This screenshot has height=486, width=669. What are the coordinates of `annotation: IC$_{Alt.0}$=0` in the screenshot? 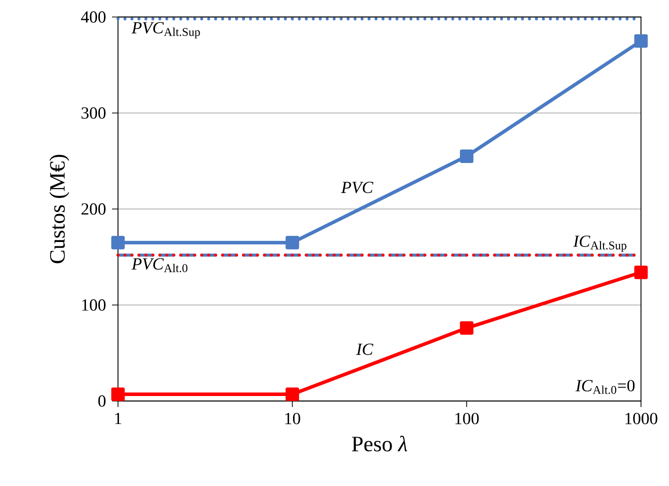 It's located at (605, 387).